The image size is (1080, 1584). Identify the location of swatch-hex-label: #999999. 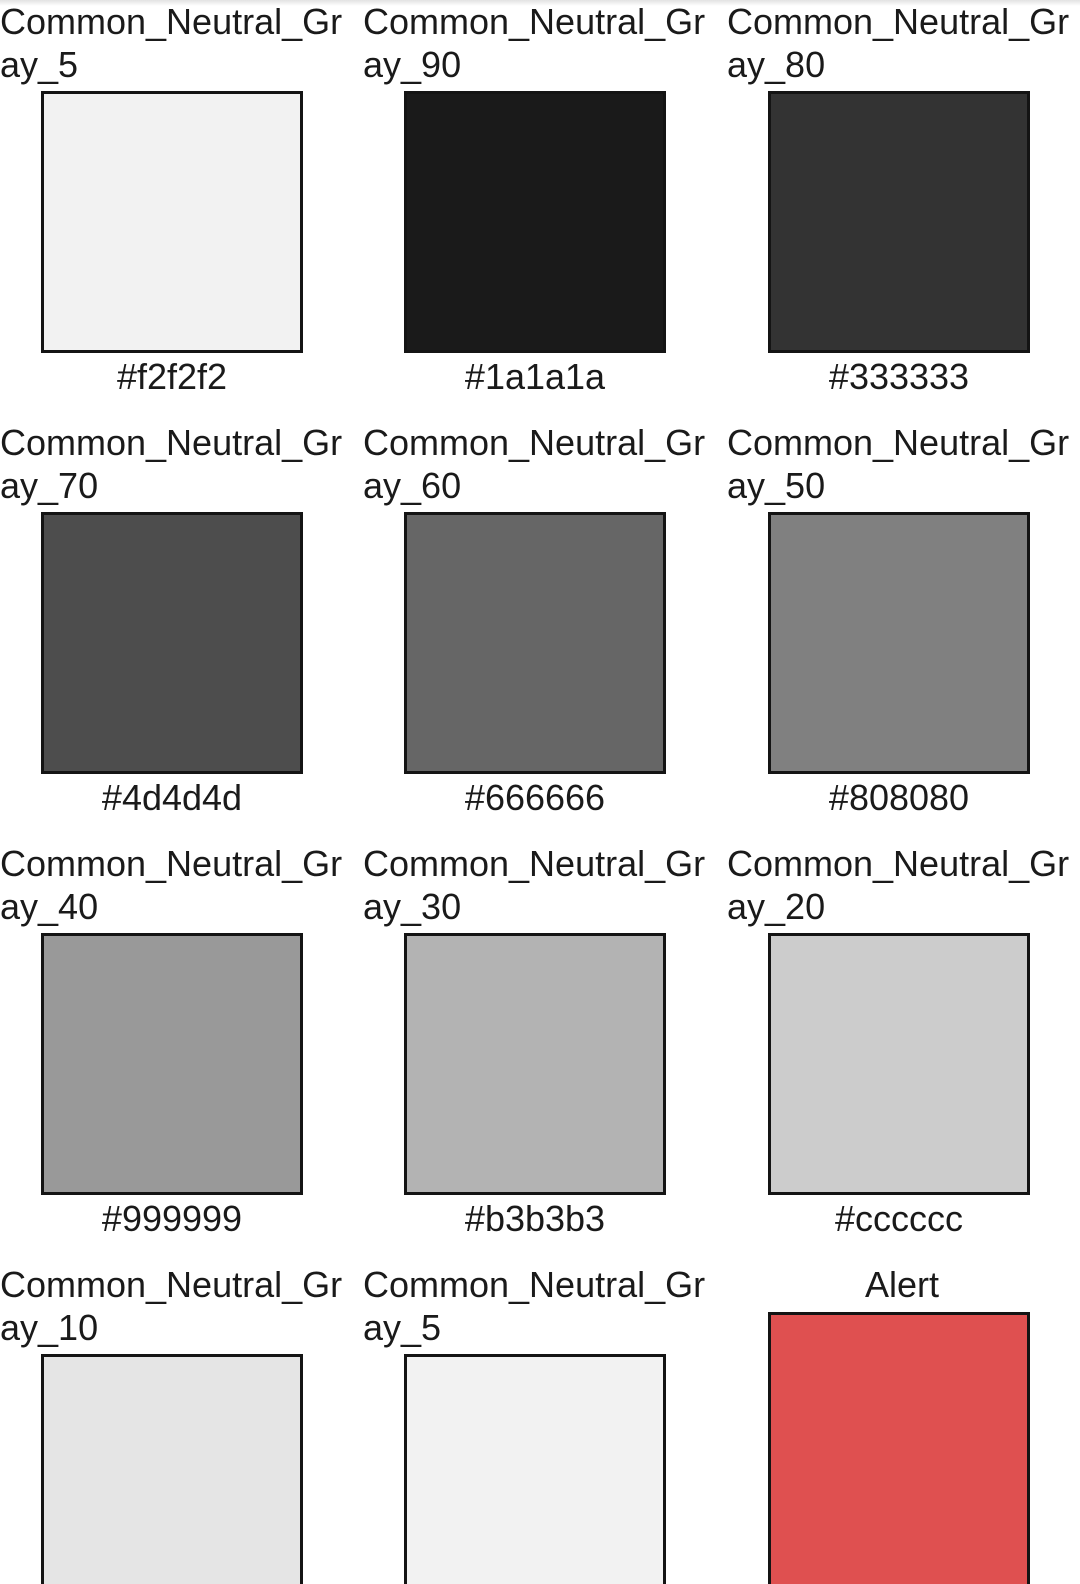
(172, 1218).